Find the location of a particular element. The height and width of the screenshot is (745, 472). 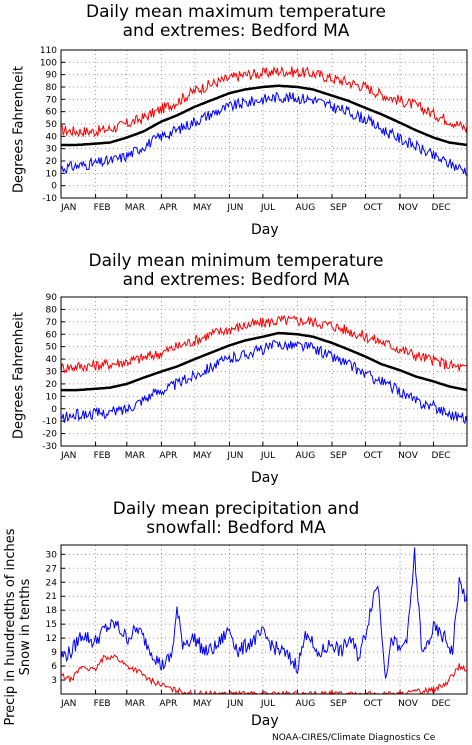

chart1-ytick-label: 60 is located at coordinates (52, 113).